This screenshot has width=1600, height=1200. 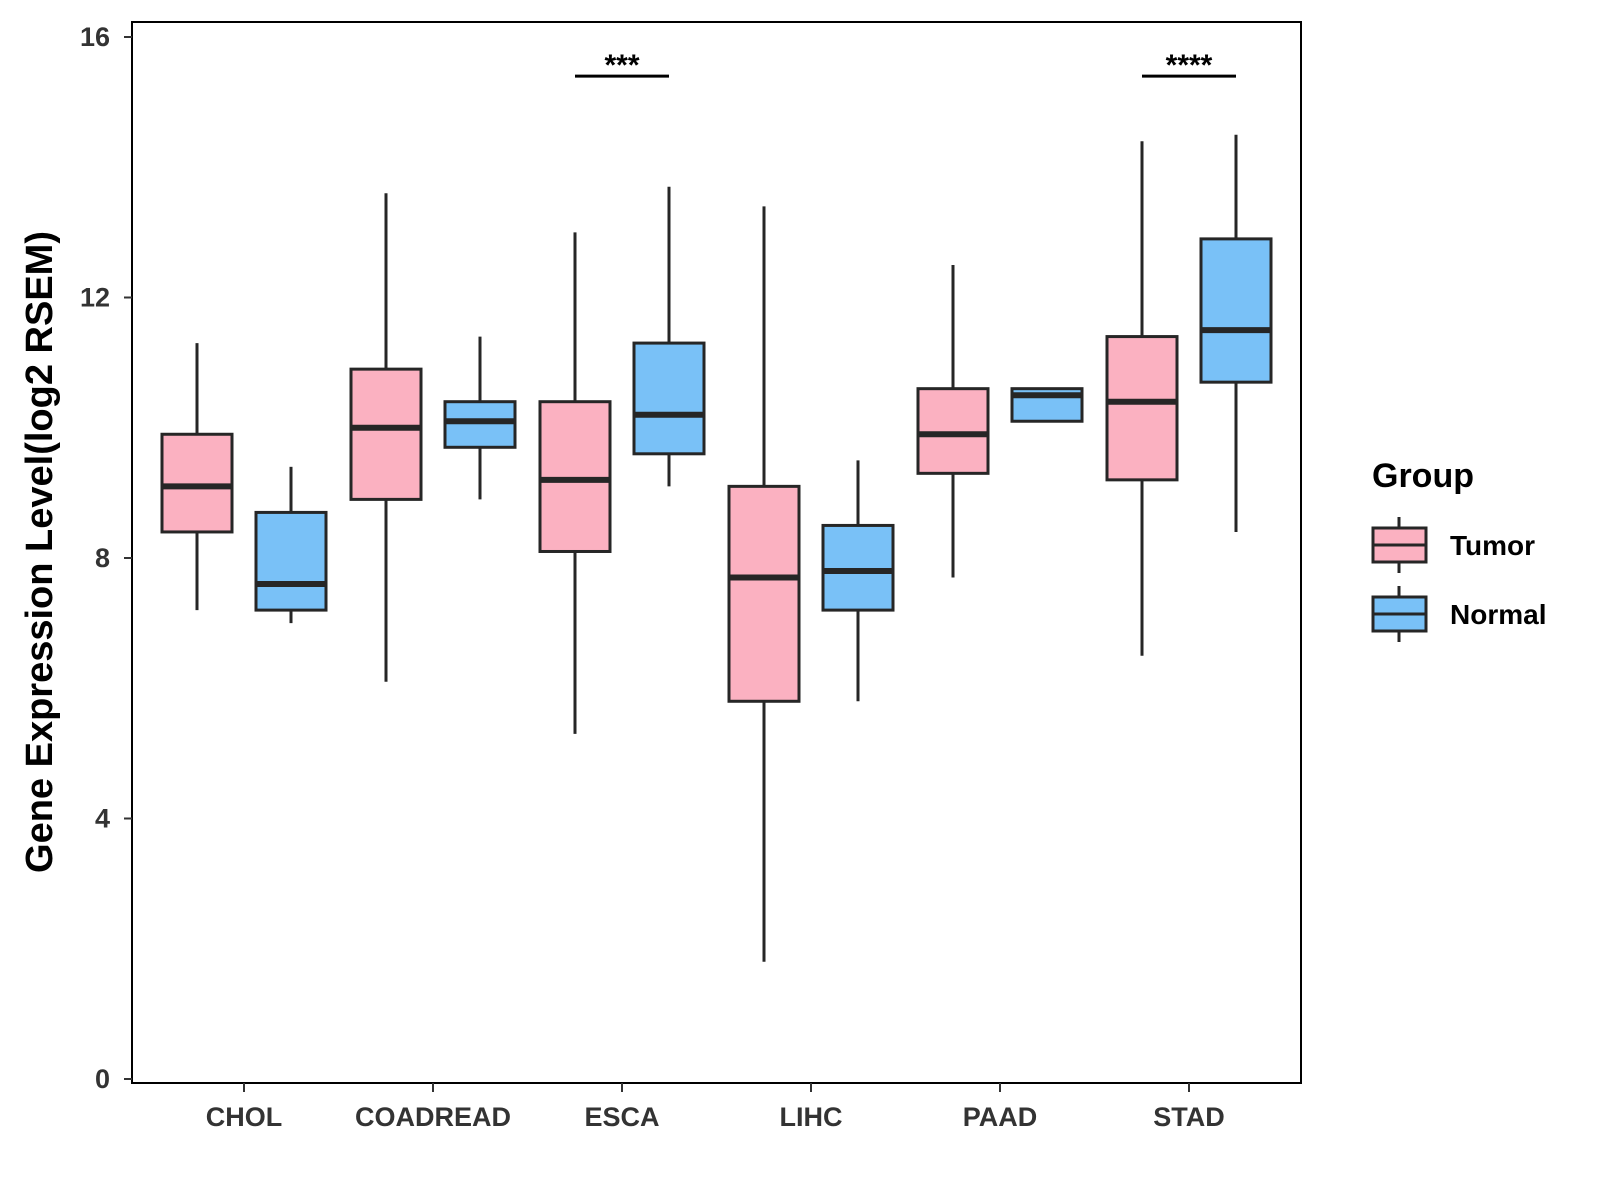 I want to click on x-tick-label: ESCA, so click(x=621, y=1117).